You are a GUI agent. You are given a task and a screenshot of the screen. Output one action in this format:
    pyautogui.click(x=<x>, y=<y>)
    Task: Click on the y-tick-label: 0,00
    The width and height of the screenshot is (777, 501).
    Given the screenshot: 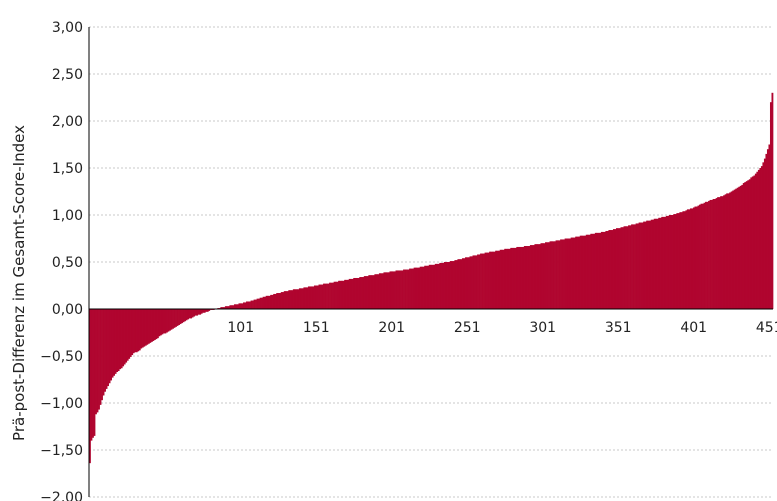 What is the action you would take?
    pyautogui.click(x=67, y=310)
    